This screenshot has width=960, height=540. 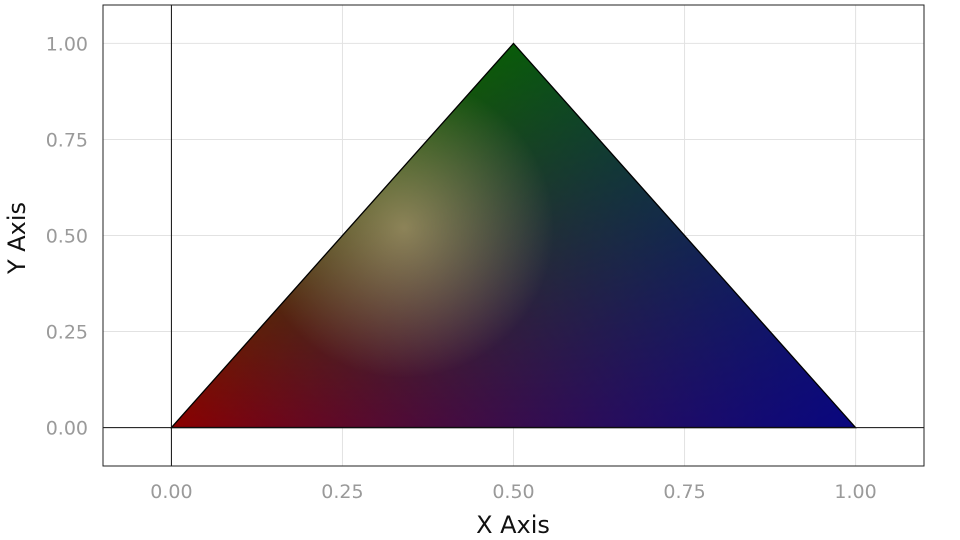 I want to click on x-tick-label: 0.50, so click(x=513, y=492).